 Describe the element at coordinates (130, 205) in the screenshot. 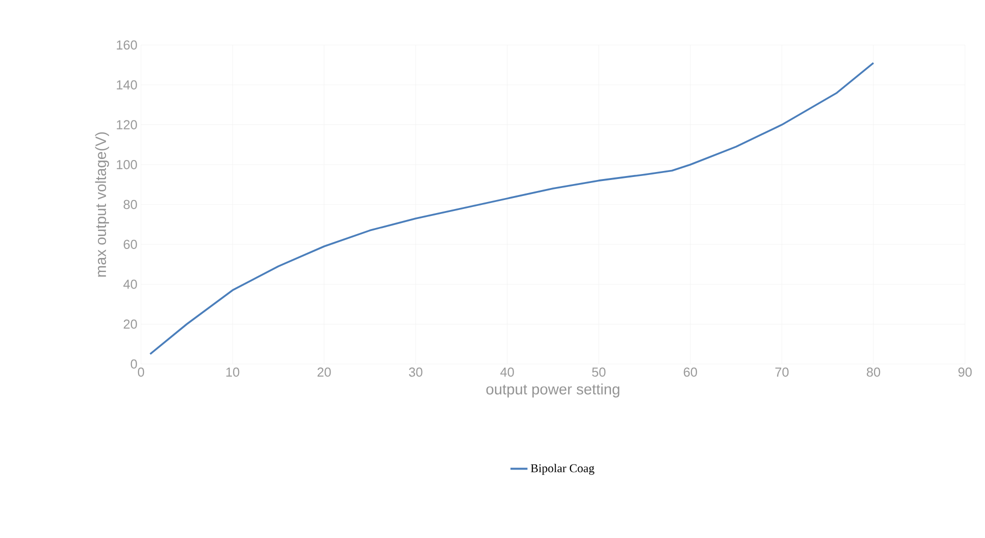

I see `y-tick-label: 80` at that location.